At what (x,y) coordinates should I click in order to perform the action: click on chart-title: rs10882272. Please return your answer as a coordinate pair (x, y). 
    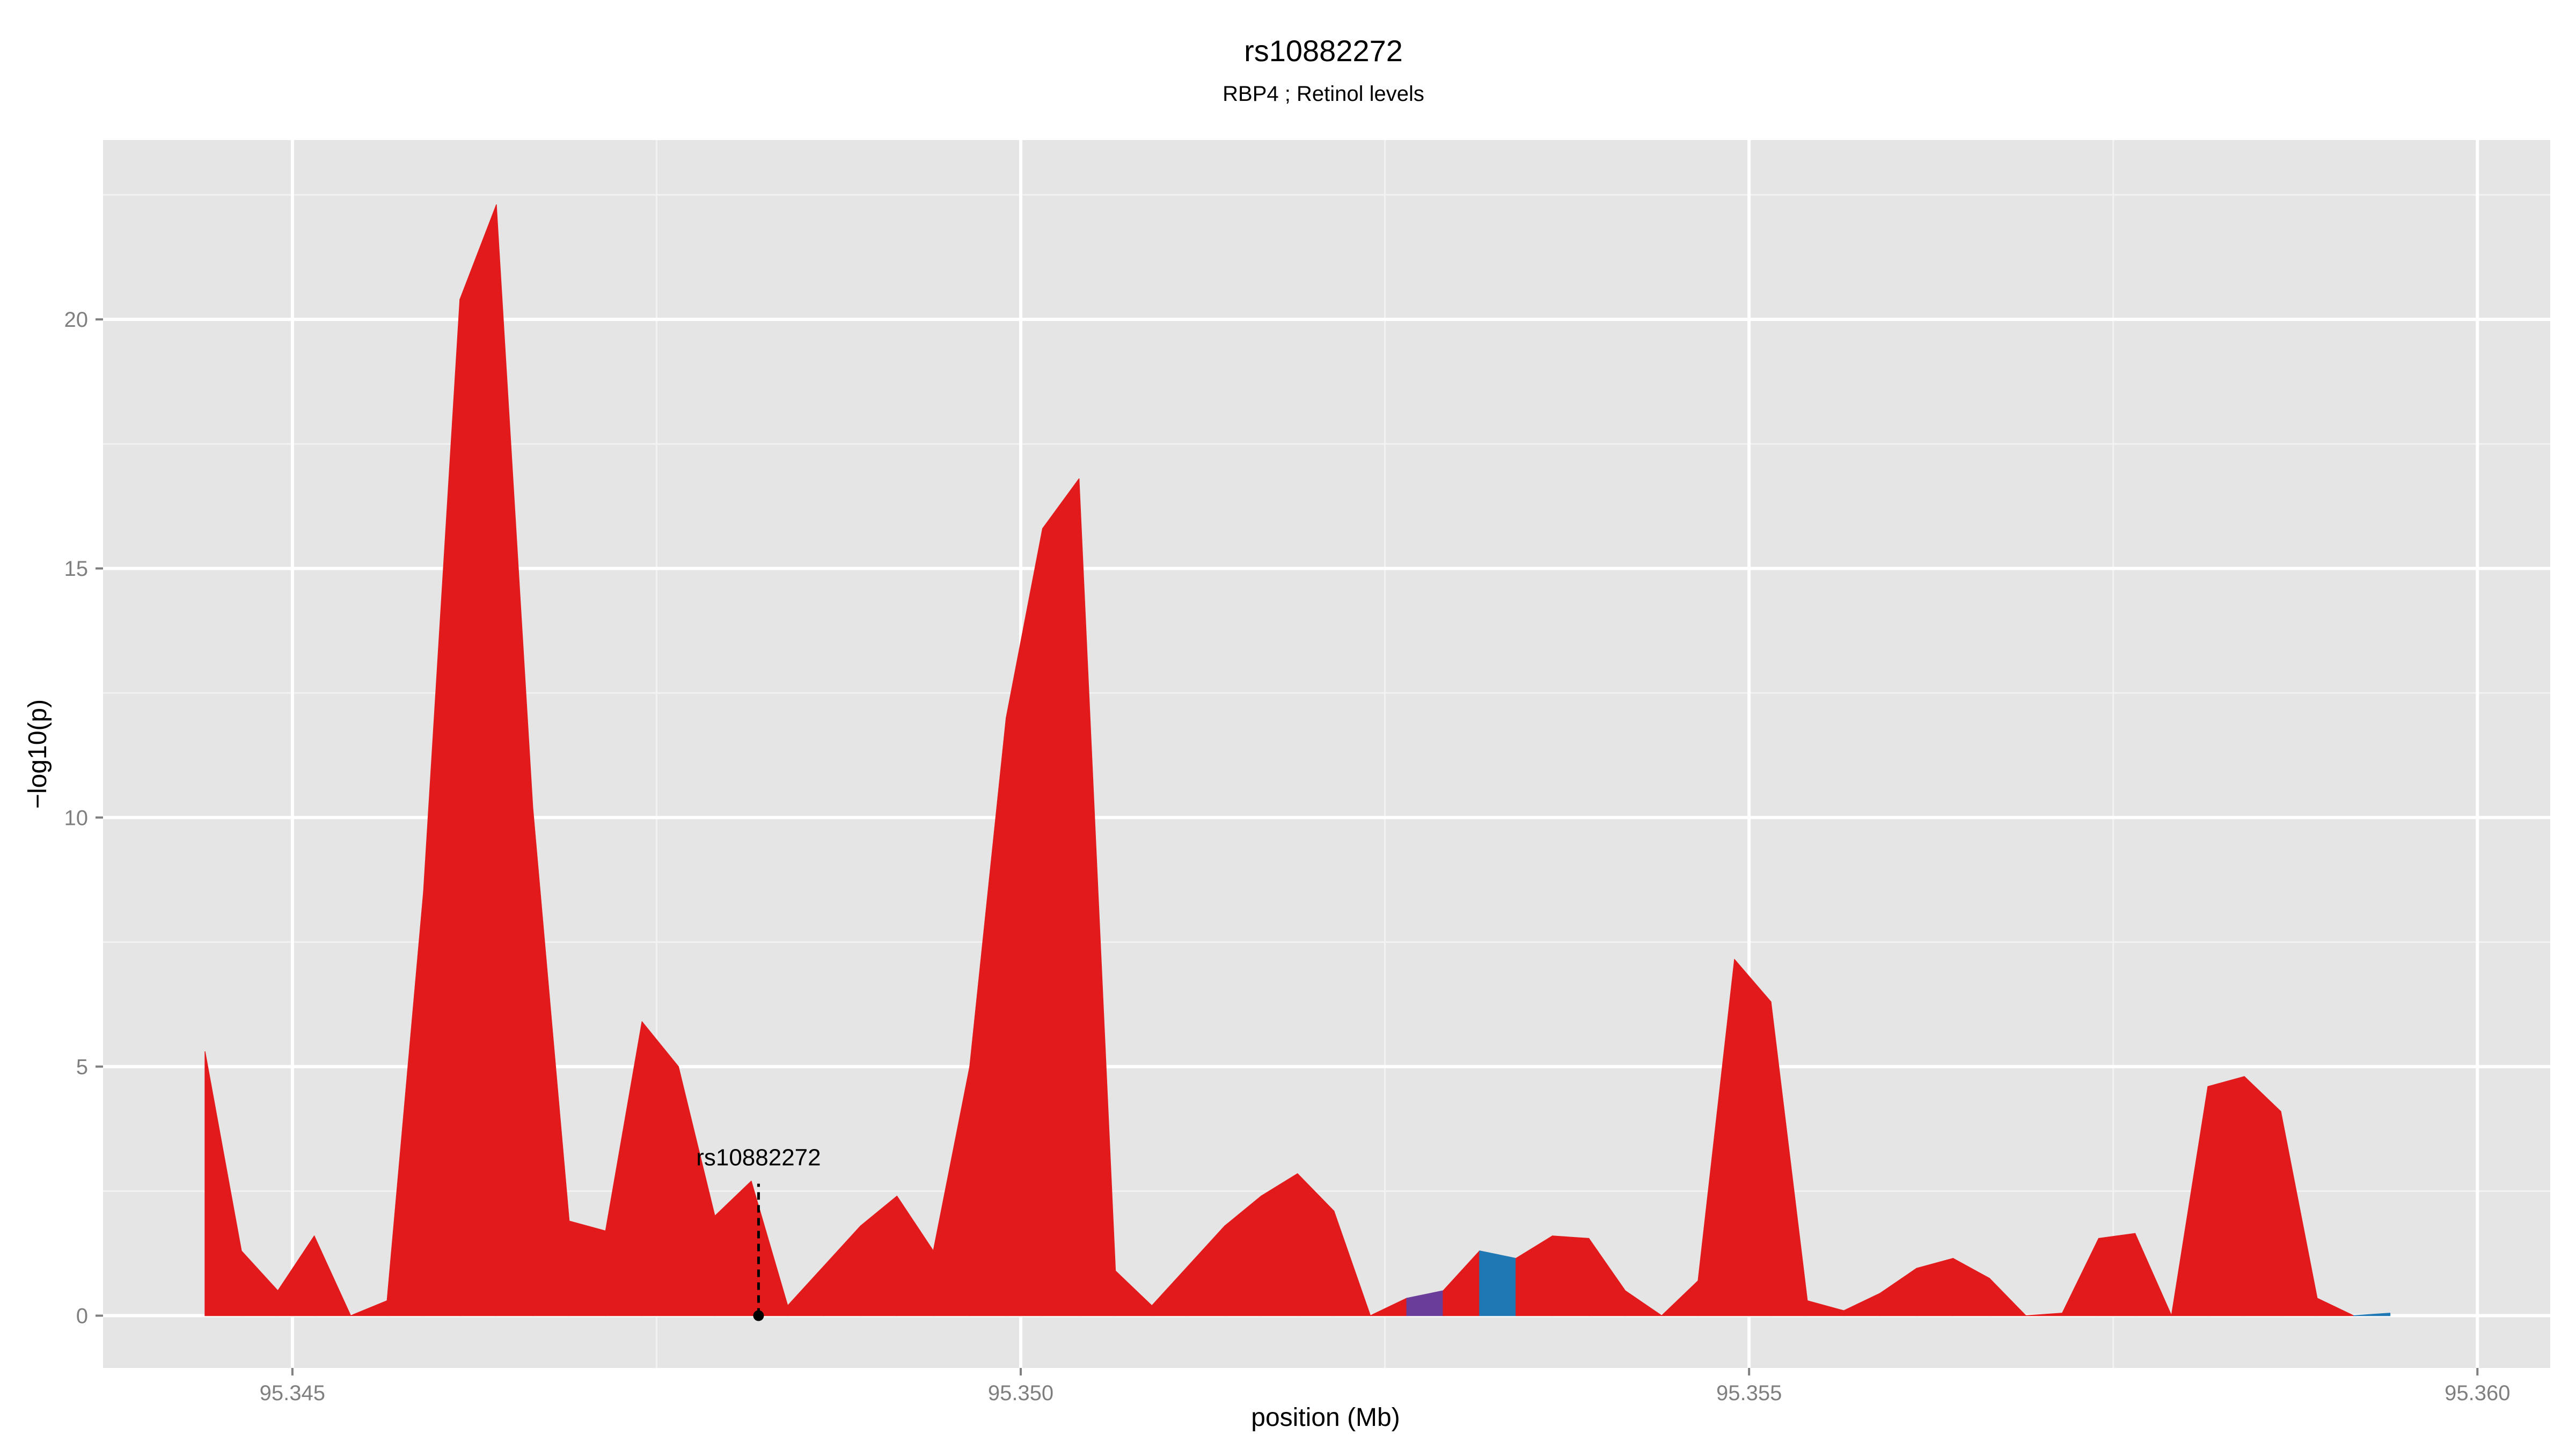
    Looking at the image, I should click on (1323, 51).